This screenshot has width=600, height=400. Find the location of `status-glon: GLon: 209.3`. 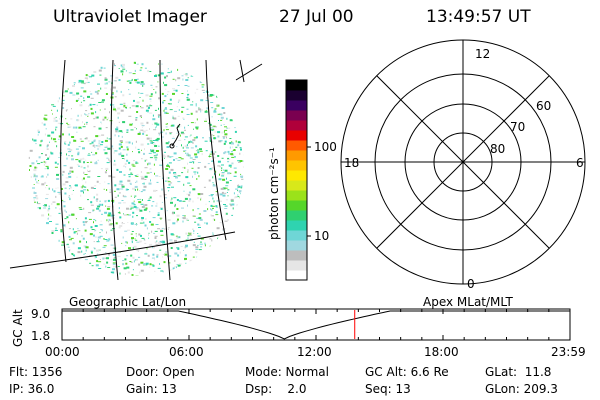

status-glon: GLon: 209.3 is located at coordinates (521, 389).